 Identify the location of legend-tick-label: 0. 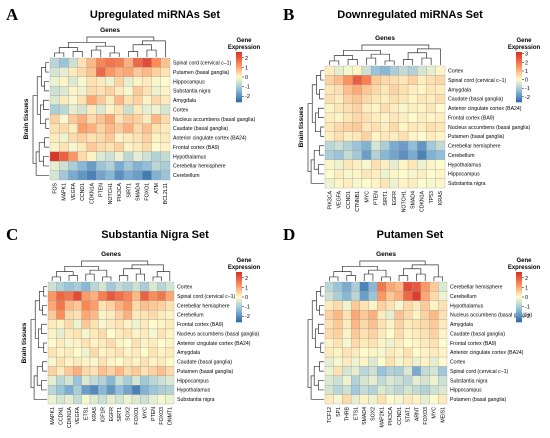
(246, 78).